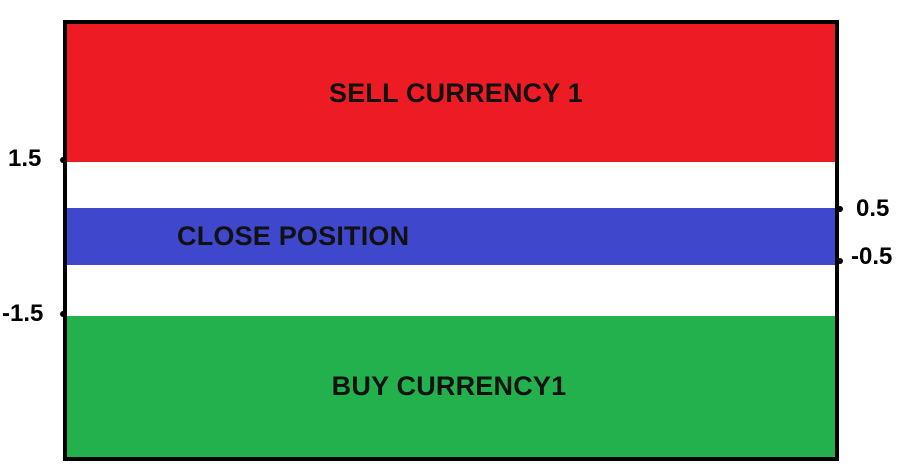 The width and height of the screenshot is (911, 475). I want to click on level-label-upper-left: 1.5, so click(25, 158).